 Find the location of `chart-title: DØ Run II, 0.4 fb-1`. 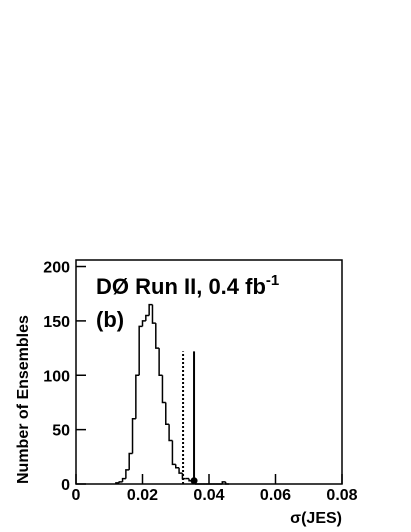

chart-title: DØ Run II, 0.4 fb-1 is located at coordinates (187, 285).